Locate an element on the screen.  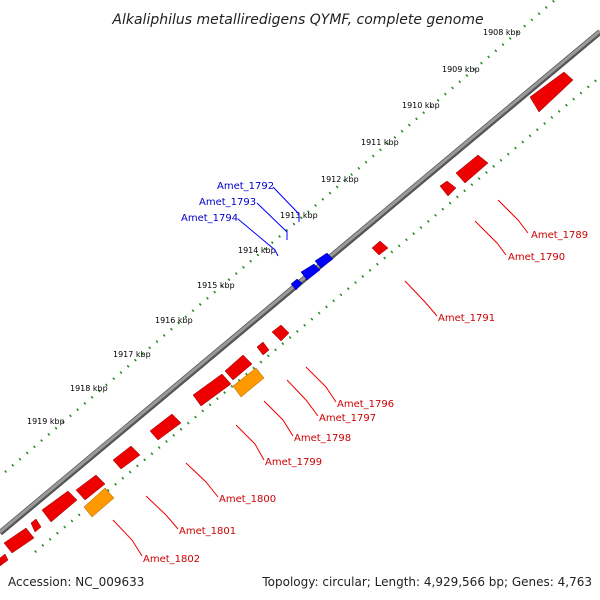
gene-arrow-amet-1801b is located at coordinates (90, 487).